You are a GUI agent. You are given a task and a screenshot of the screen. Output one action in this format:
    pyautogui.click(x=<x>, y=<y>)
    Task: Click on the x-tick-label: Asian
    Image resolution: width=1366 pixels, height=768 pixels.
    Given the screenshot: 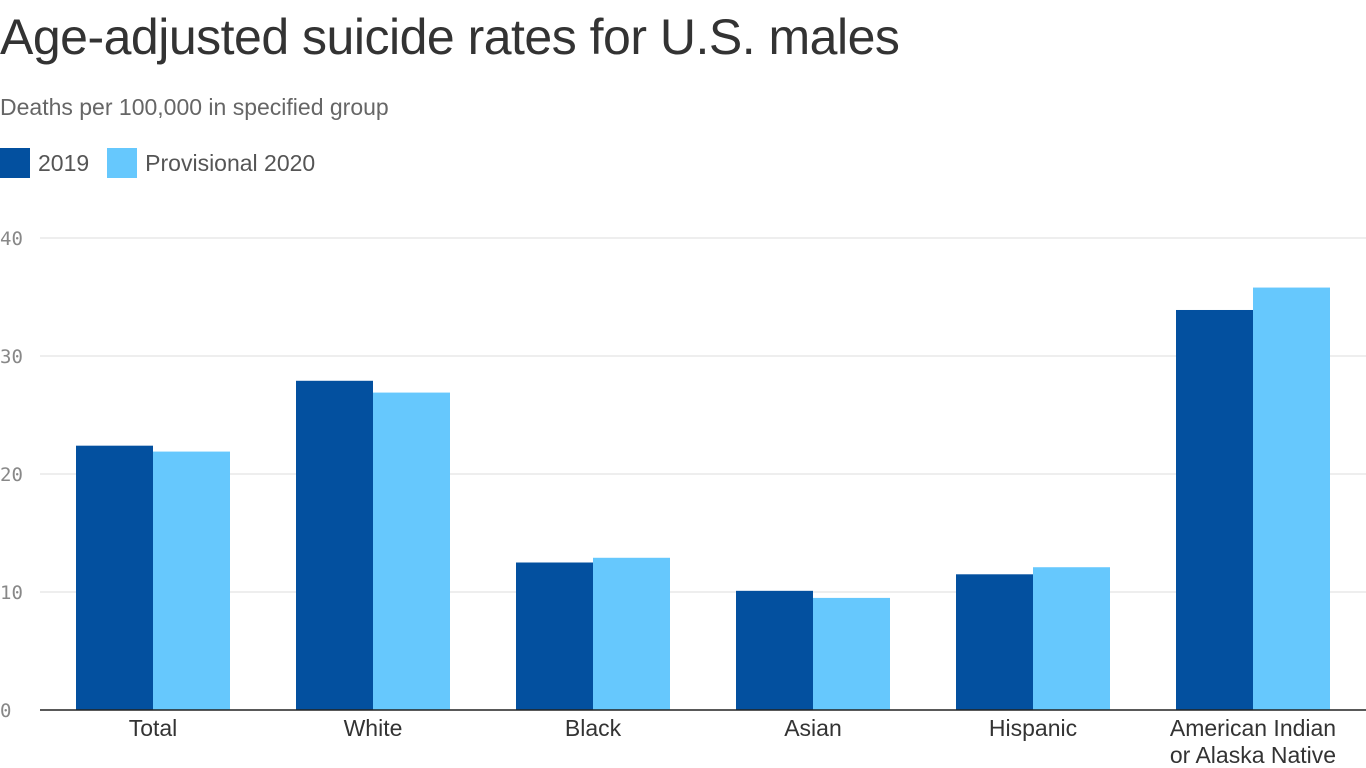 What is the action you would take?
    pyautogui.click(x=813, y=728)
    